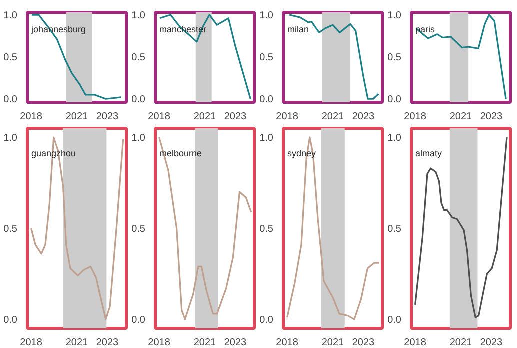 The height and width of the screenshot is (348, 517). Describe the element at coordinates (302, 153) in the screenshot. I see `text: sydney` at that location.